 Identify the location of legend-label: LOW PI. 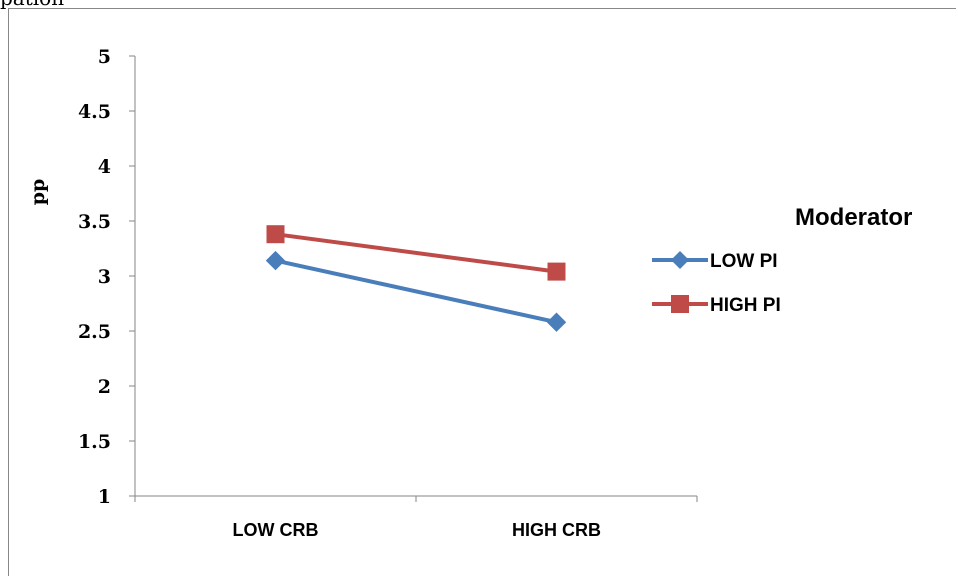
(744, 261).